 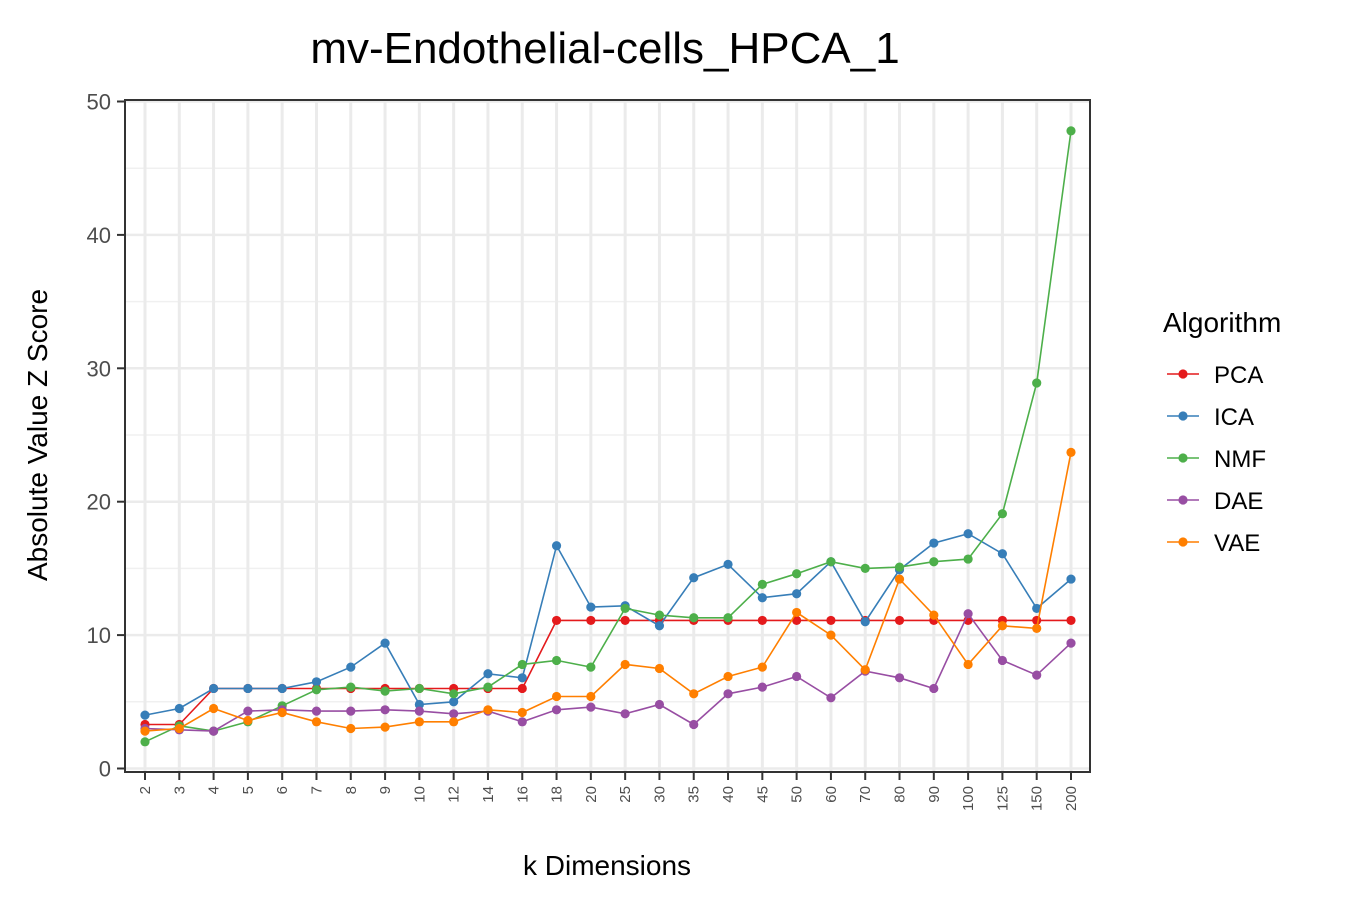 I want to click on y-axis: 0 10 20 30 40 50, so click(x=106, y=436).